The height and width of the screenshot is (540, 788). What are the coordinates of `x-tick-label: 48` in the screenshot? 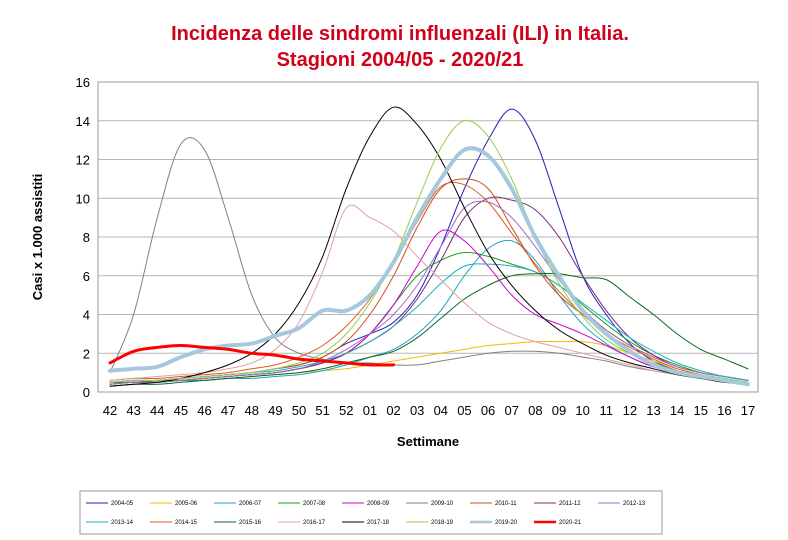 It's located at (252, 410).